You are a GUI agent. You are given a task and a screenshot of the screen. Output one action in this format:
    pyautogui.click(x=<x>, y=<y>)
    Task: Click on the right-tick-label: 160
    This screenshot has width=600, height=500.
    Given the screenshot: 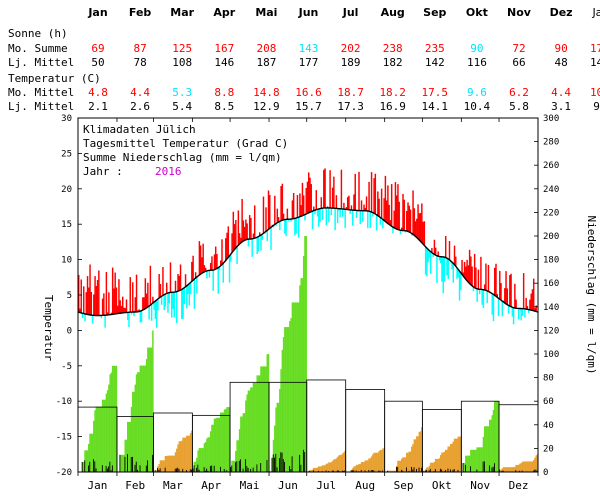 What is the action you would take?
    pyautogui.click(x=551, y=284)
    